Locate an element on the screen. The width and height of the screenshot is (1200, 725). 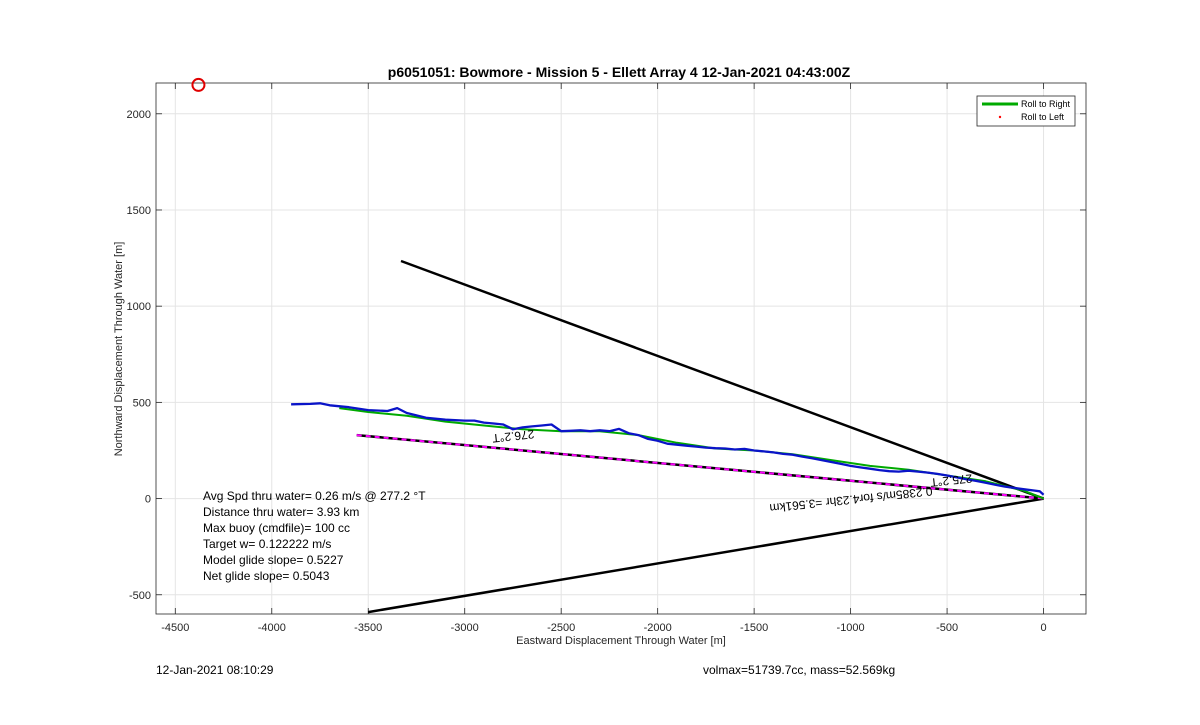
x-tick-label: -2000 is located at coordinates (658, 628).